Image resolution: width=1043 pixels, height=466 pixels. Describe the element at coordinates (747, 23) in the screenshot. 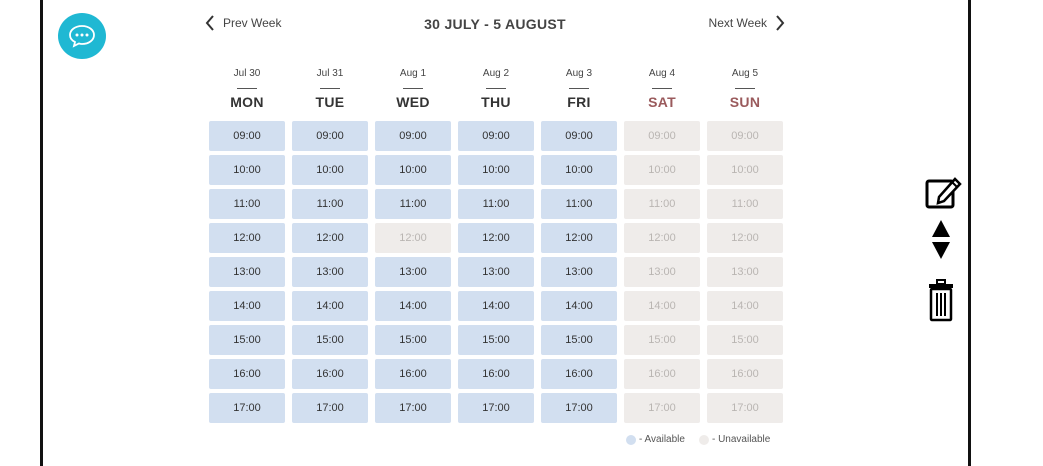

I see `next-week-button: Next Week` at that location.